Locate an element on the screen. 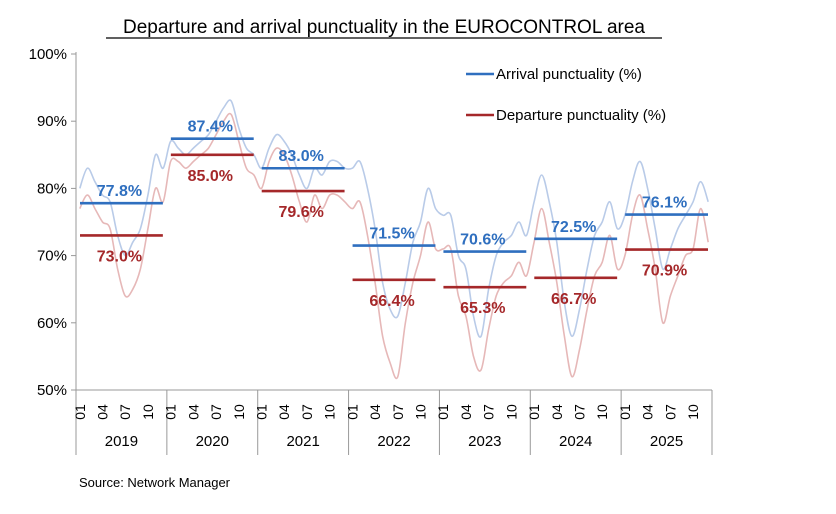  arrival-average-label: 77.8% is located at coordinates (119, 191).